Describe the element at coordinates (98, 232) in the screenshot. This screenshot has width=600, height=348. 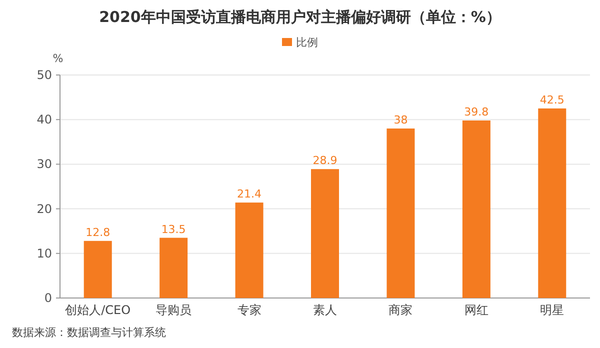
I see `data-label: 12.8` at that location.